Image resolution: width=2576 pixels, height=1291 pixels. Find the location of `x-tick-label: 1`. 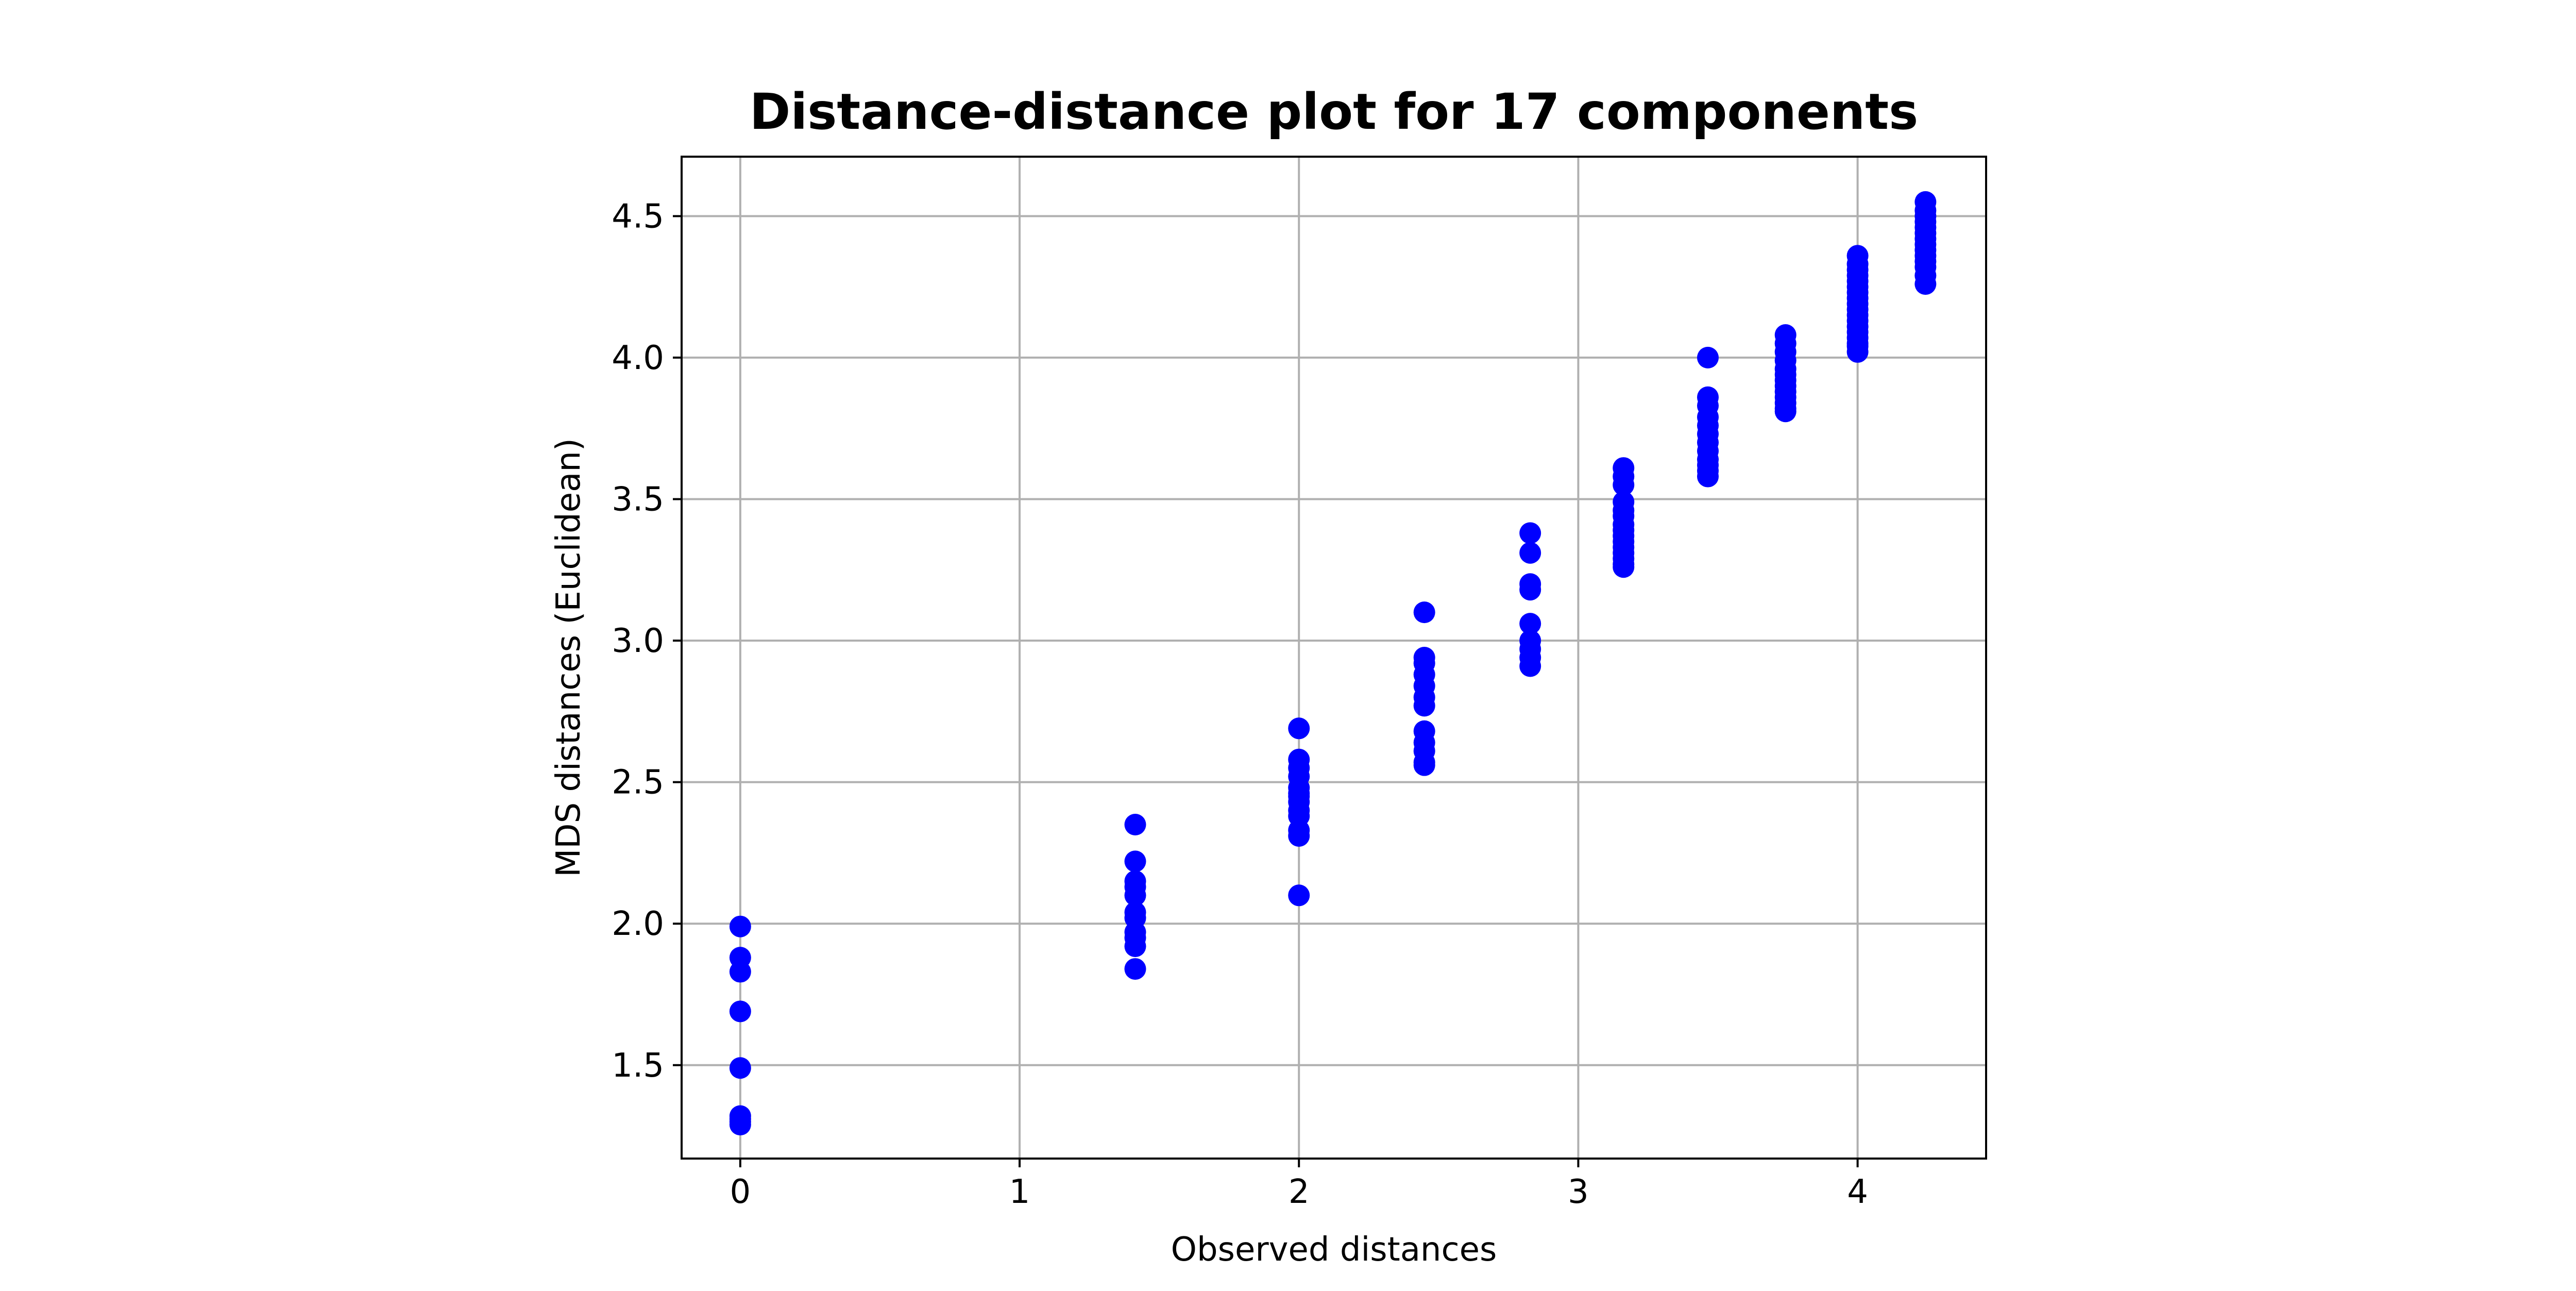

x-tick-label: 1 is located at coordinates (1019, 1192).